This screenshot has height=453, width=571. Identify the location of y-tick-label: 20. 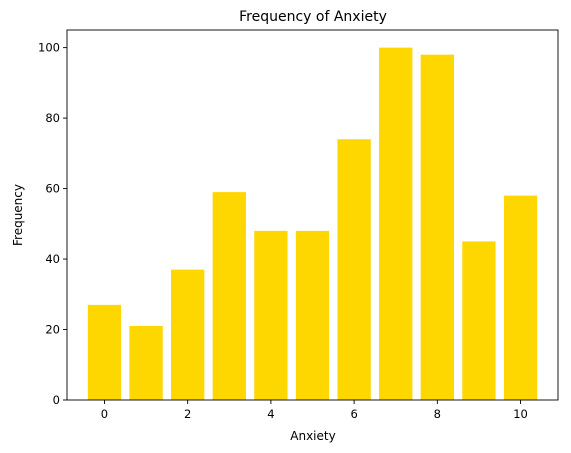
(52, 330).